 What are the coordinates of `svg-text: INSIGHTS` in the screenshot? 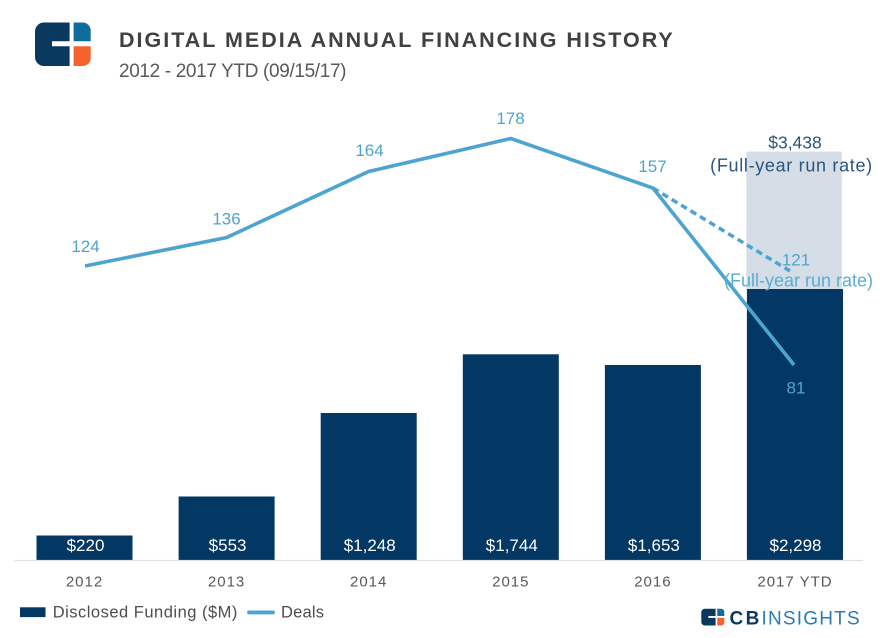 It's located at (811, 619).